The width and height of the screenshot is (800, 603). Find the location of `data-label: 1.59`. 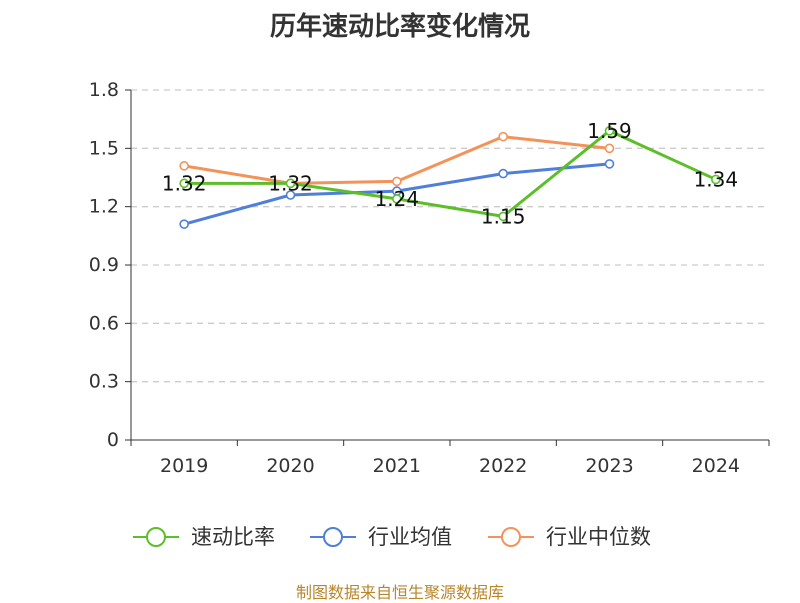

data-label: 1.59 is located at coordinates (609, 131).